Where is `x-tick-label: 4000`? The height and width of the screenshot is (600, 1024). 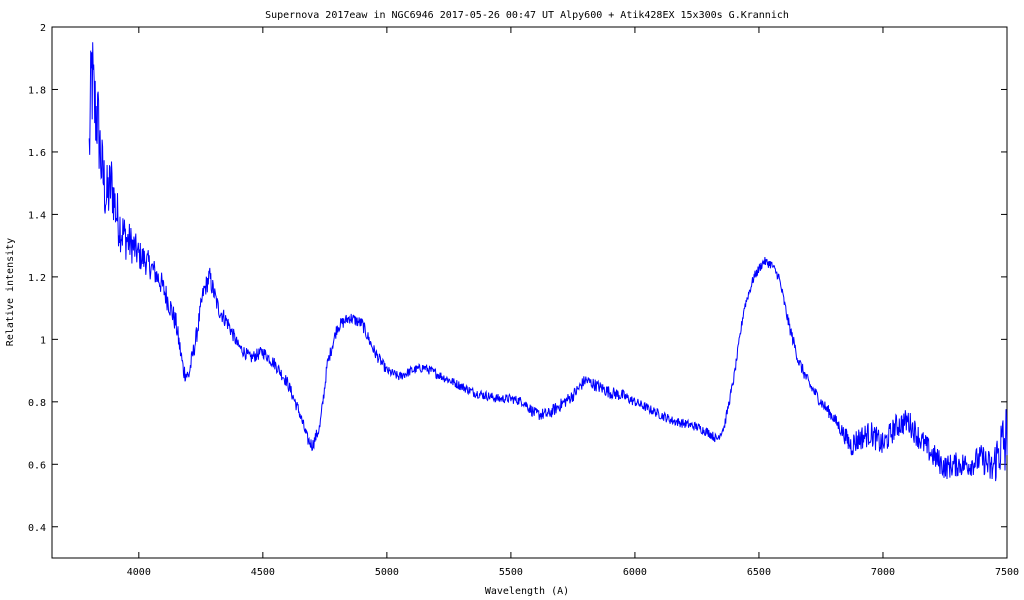 x-tick-label: 4000 is located at coordinates (139, 572).